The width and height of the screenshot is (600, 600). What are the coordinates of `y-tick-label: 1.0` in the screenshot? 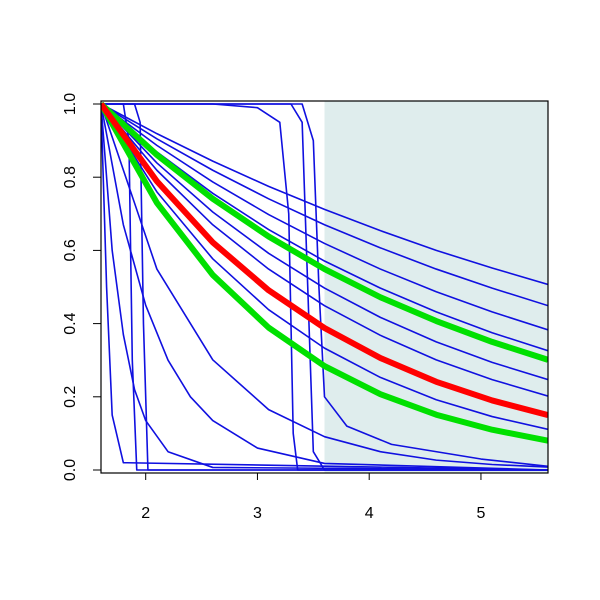 It's located at (70, 104).